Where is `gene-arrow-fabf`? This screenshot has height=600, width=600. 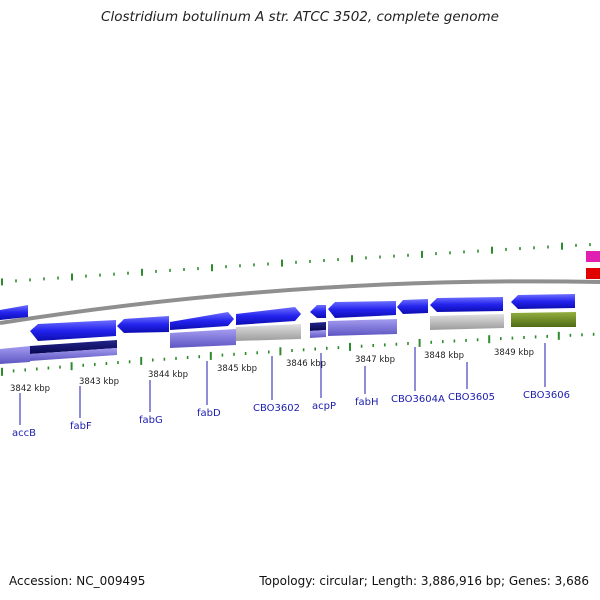
gene-arrow-fabf is located at coordinates (73, 330).